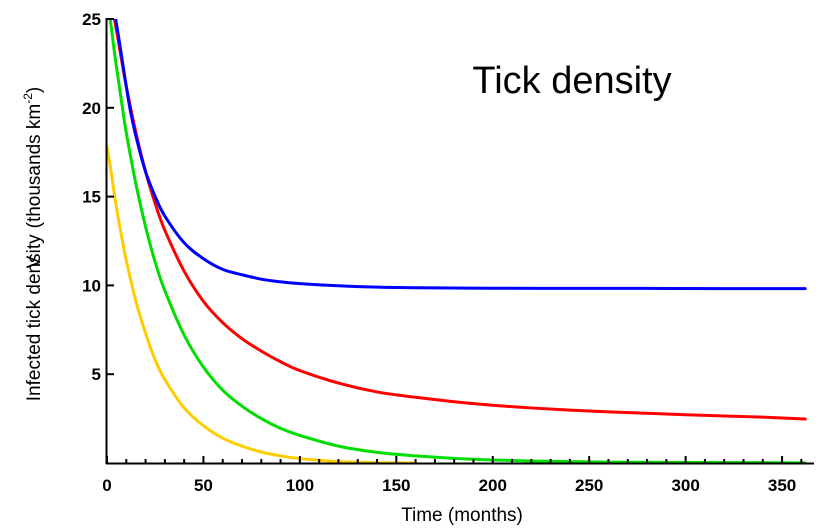 The width and height of the screenshot is (827, 530). What do you see at coordinates (34, 166) in the screenshot?
I see `y-axis-title-unit-open: (thousands km` at bounding box center [34, 166].